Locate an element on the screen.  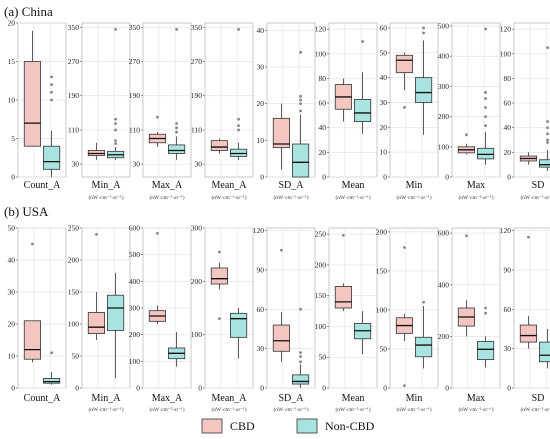
subplot-min: 0 50 100 150 200 Min (nW·cm⁻²·sr⁻¹) is located at coordinates (407, 320).